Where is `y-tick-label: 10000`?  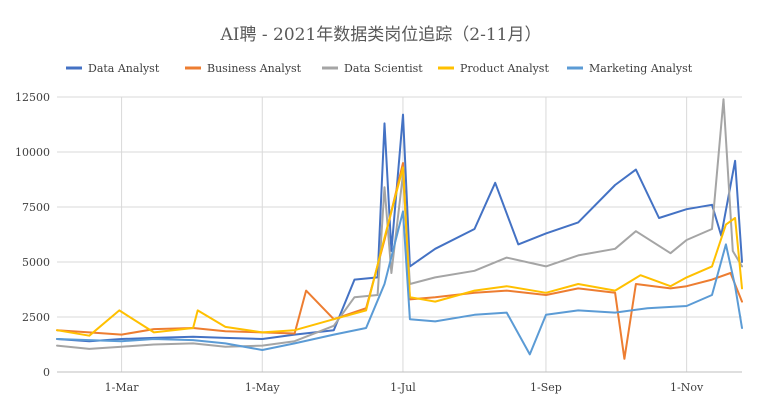
y-tick-label: 10000 is located at coordinates (32, 152).